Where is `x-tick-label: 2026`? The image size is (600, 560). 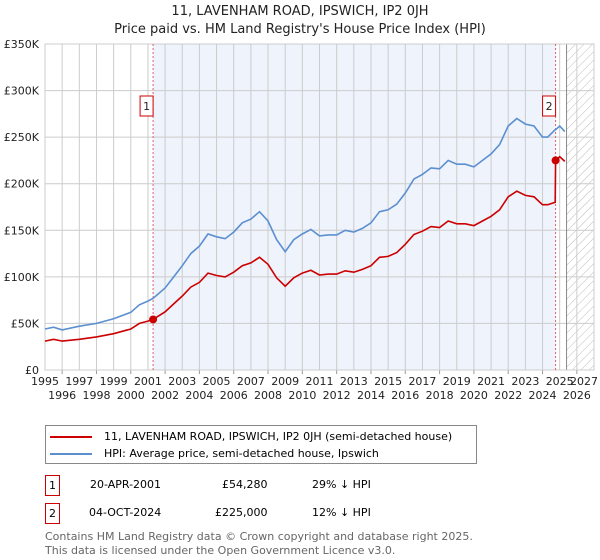
x-tick-label: 2026 is located at coordinates (577, 395).